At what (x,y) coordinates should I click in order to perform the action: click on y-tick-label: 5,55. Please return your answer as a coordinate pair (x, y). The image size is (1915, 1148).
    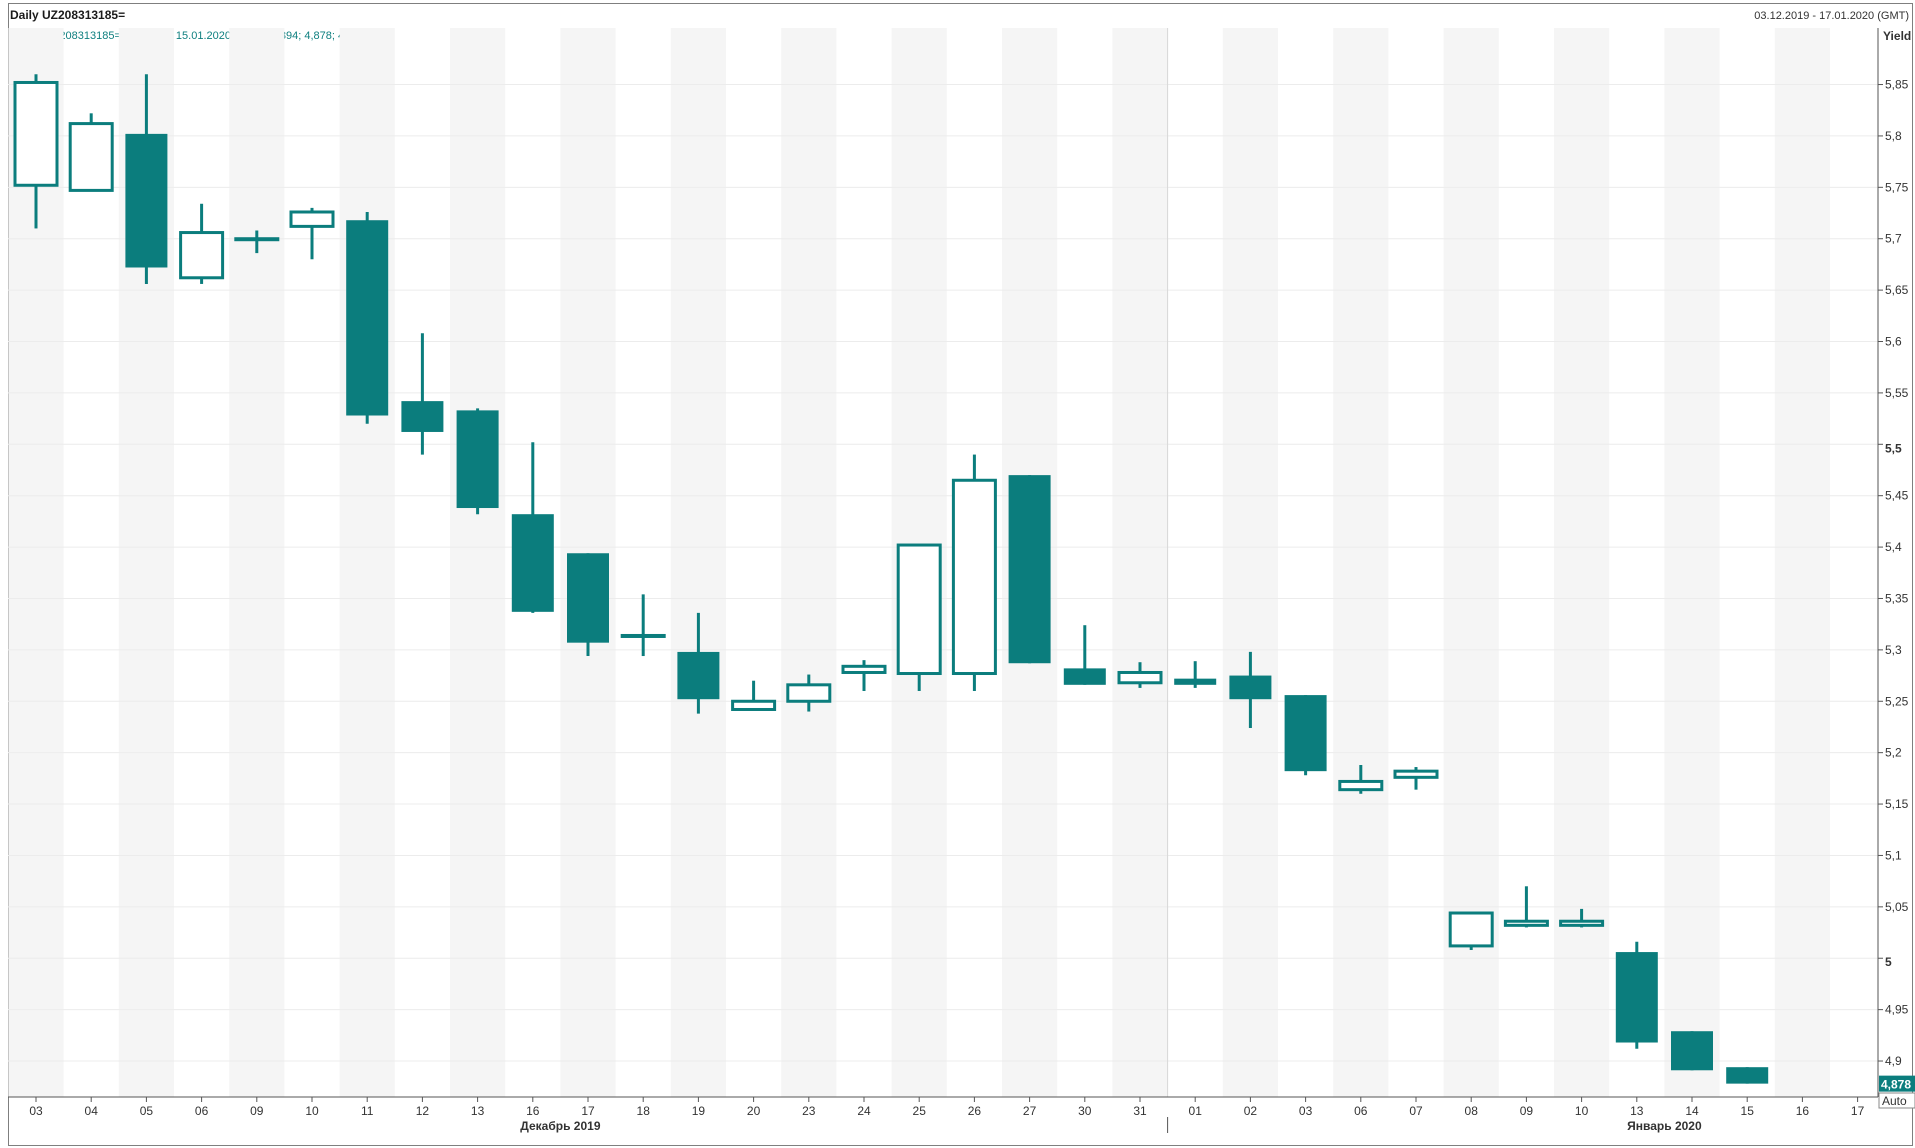
    Looking at the image, I should click on (1897, 393).